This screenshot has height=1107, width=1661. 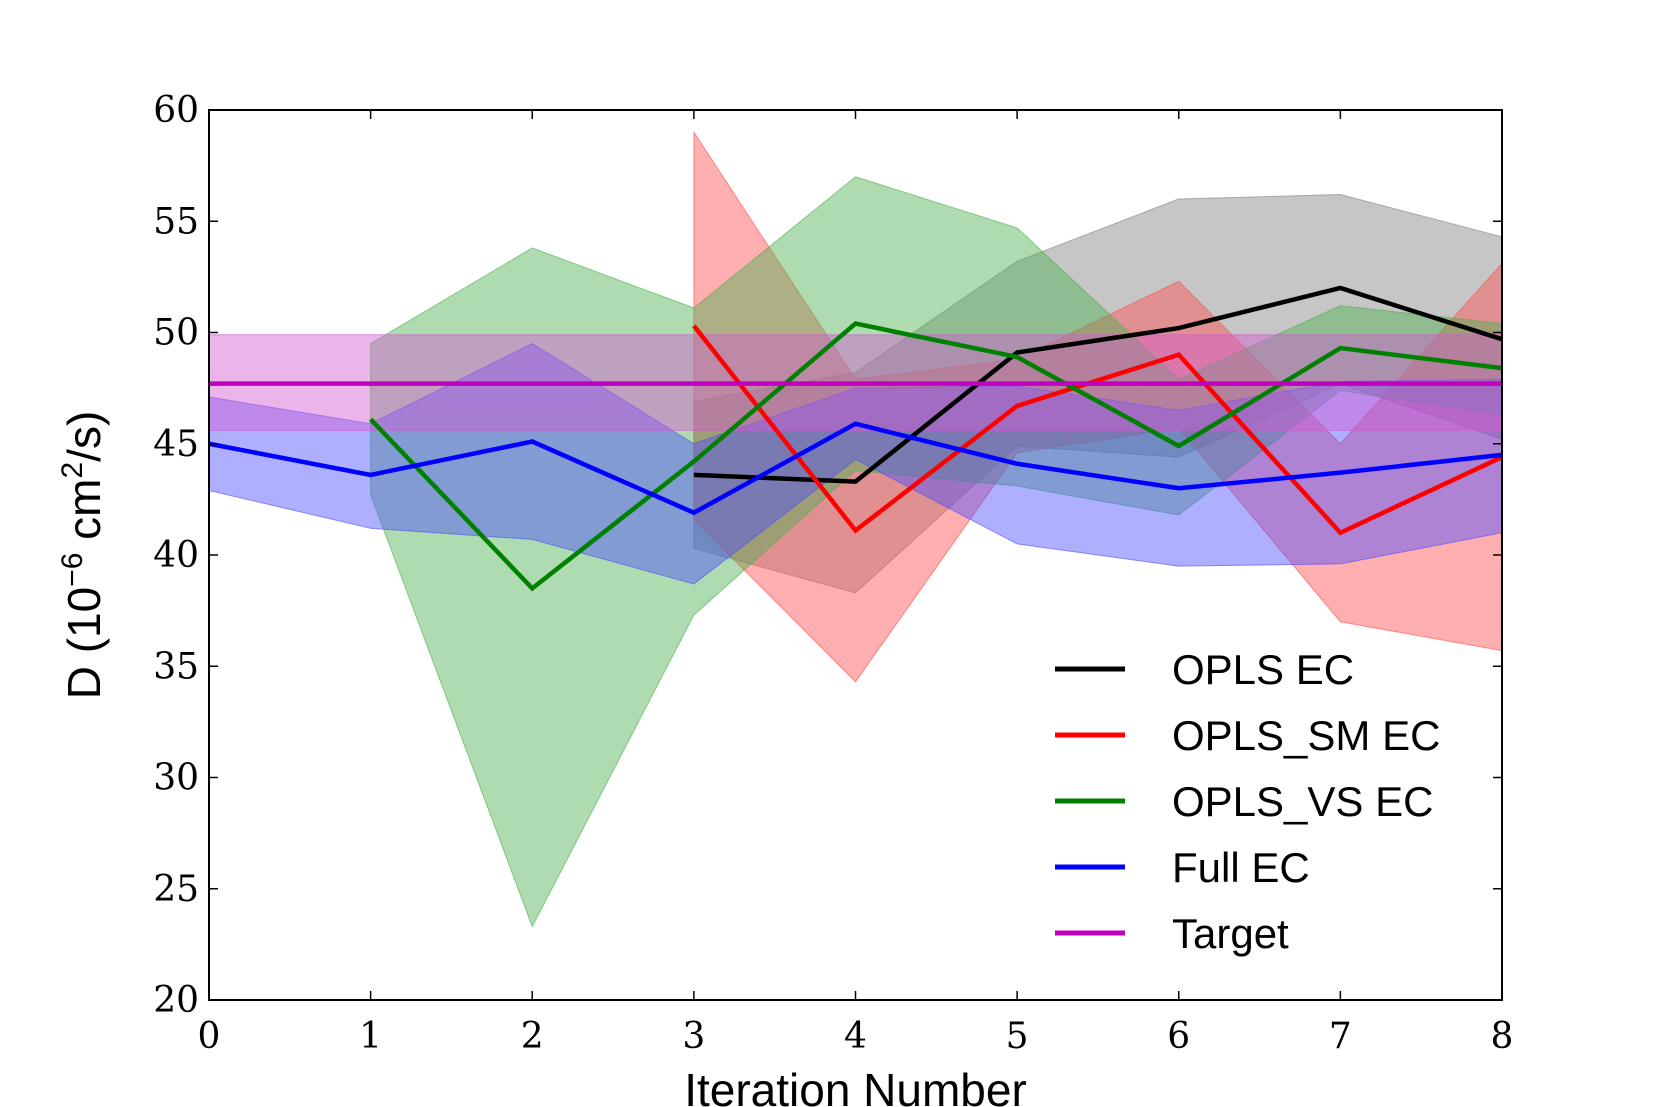 What do you see at coordinates (532, 1036) in the screenshot?
I see `x-tick-label: 2` at bounding box center [532, 1036].